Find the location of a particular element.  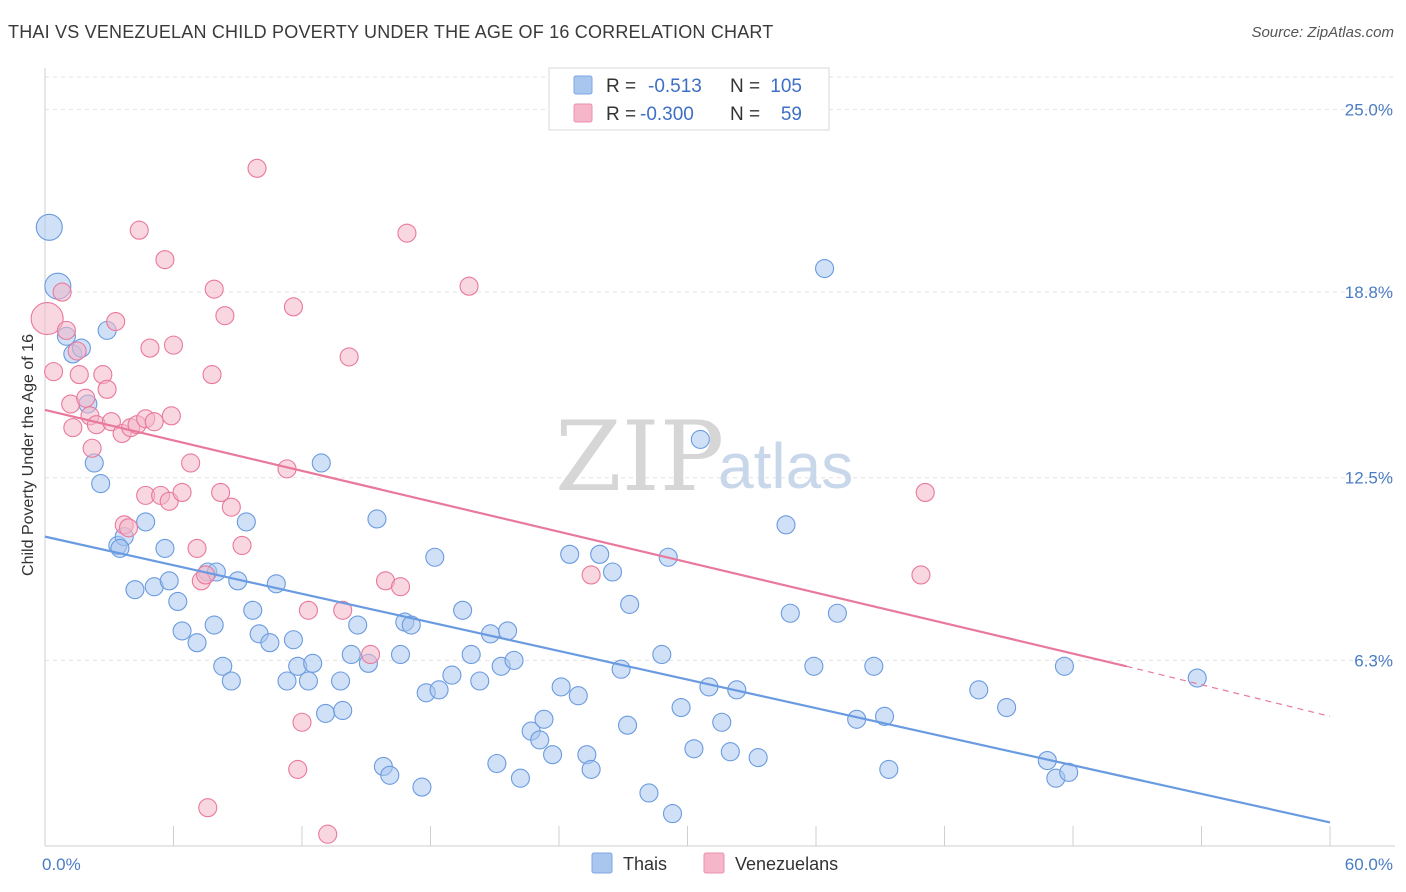

y-tick-labels: 6.3% 12.5% 18.8% 25.0% is located at coordinates (1369, 385).